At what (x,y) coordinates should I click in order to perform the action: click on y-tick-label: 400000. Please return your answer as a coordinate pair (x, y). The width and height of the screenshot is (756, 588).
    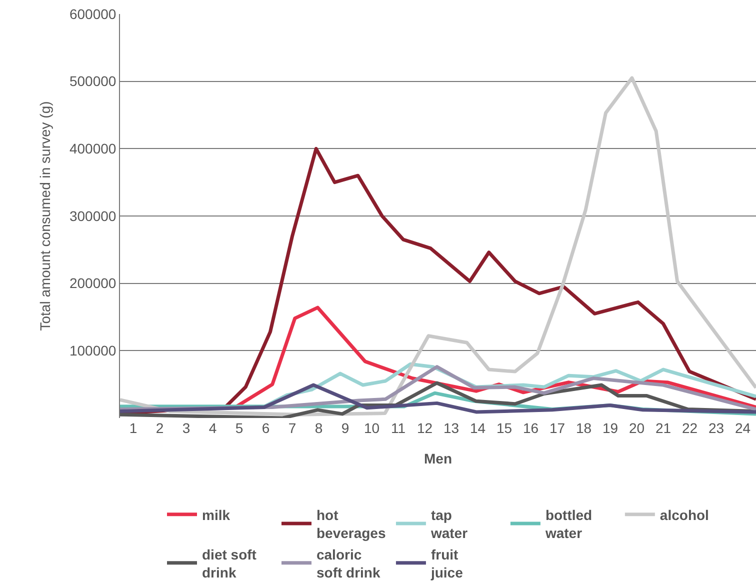
    Looking at the image, I should click on (92, 148).